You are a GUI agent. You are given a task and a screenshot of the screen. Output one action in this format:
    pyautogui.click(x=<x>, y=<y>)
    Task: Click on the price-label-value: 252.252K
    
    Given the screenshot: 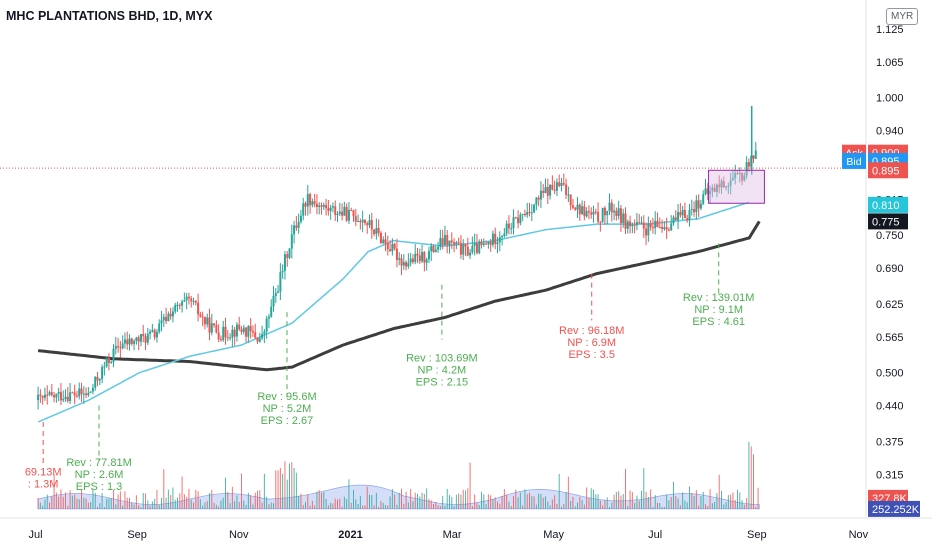 What is the action you would take?
    pyautogui.click(x=896, y=510)
    